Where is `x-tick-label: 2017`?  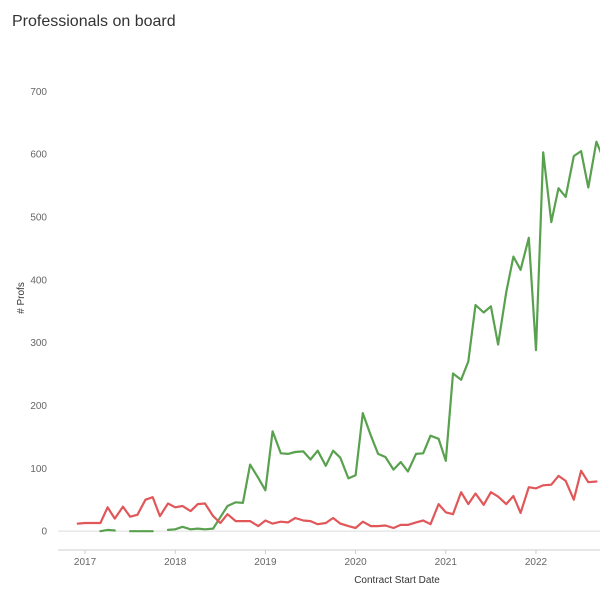
x-tick-label: 2017 is located at coordinates (85, 562).